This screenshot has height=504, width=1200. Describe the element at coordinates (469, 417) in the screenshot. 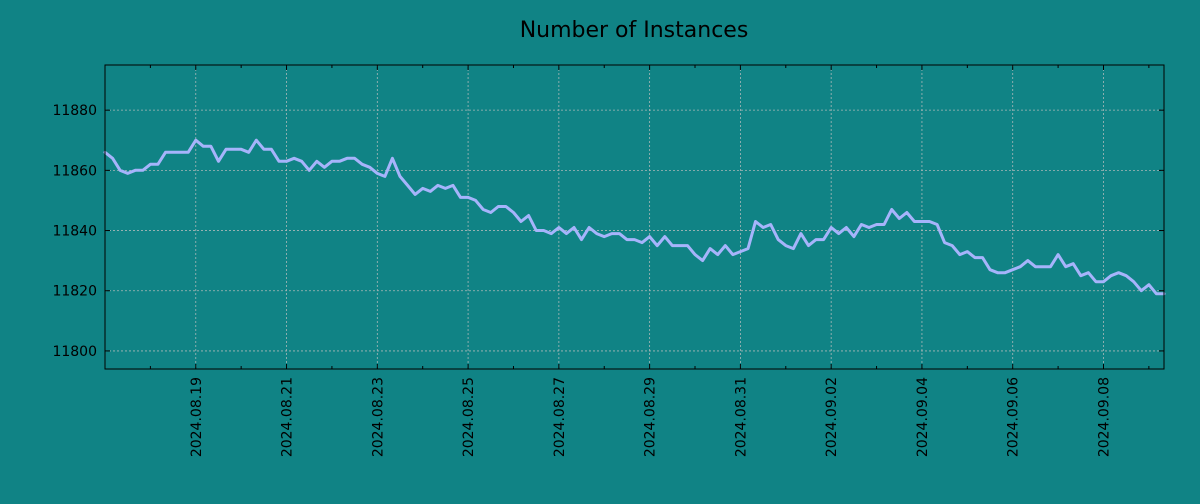

I see `x-tick-label: 2024.08.25` at that location.